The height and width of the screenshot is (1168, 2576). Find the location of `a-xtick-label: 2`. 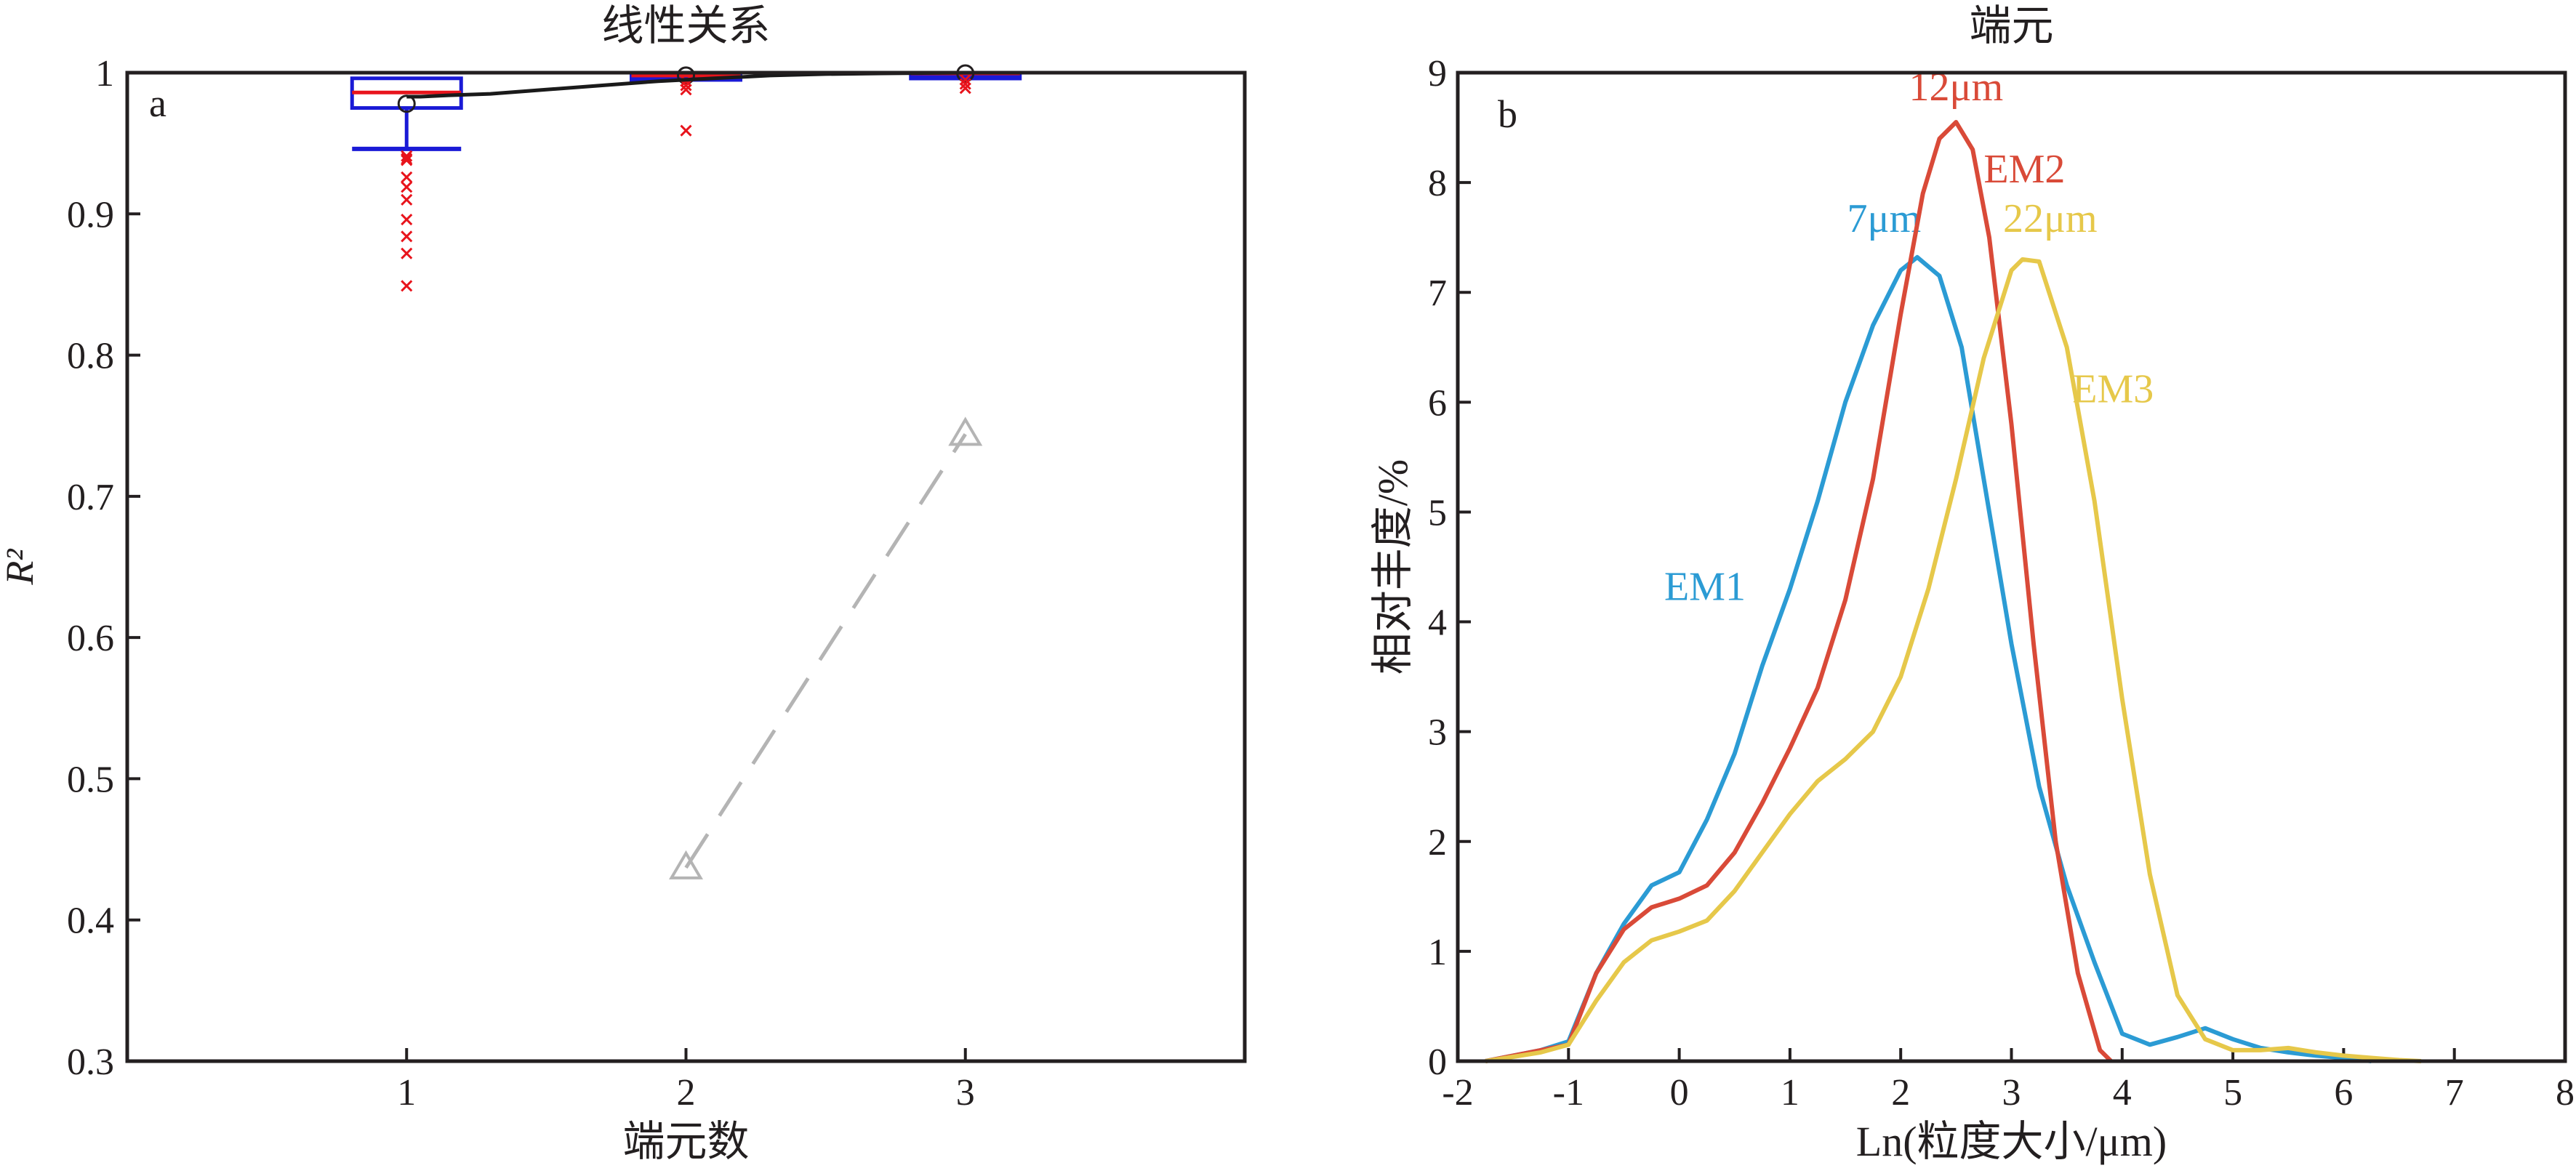

a-xtick-label: 2 is located at coordinates (687, 1092).